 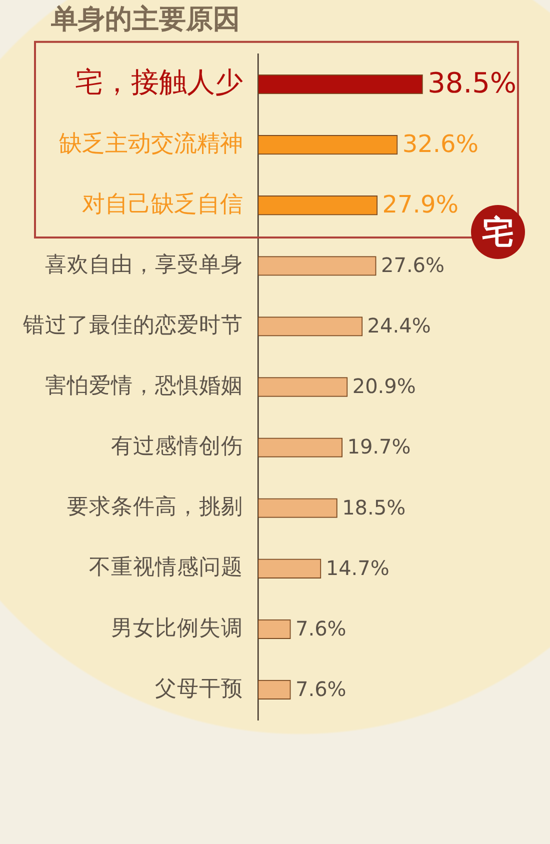 What do you see at coordinates (379, 446) in the screenshot?
I see `data-label: 19.7%` at bounding box center [379, 446].